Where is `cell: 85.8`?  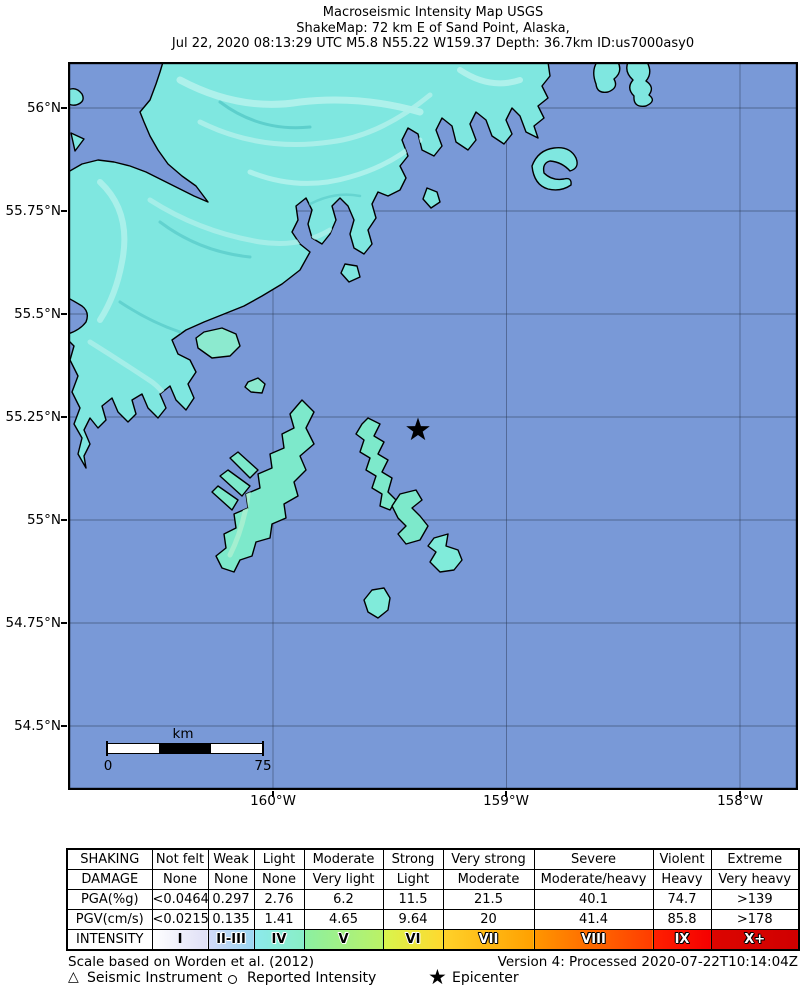
cell: 85.8 is located at coordinates (682, 919).